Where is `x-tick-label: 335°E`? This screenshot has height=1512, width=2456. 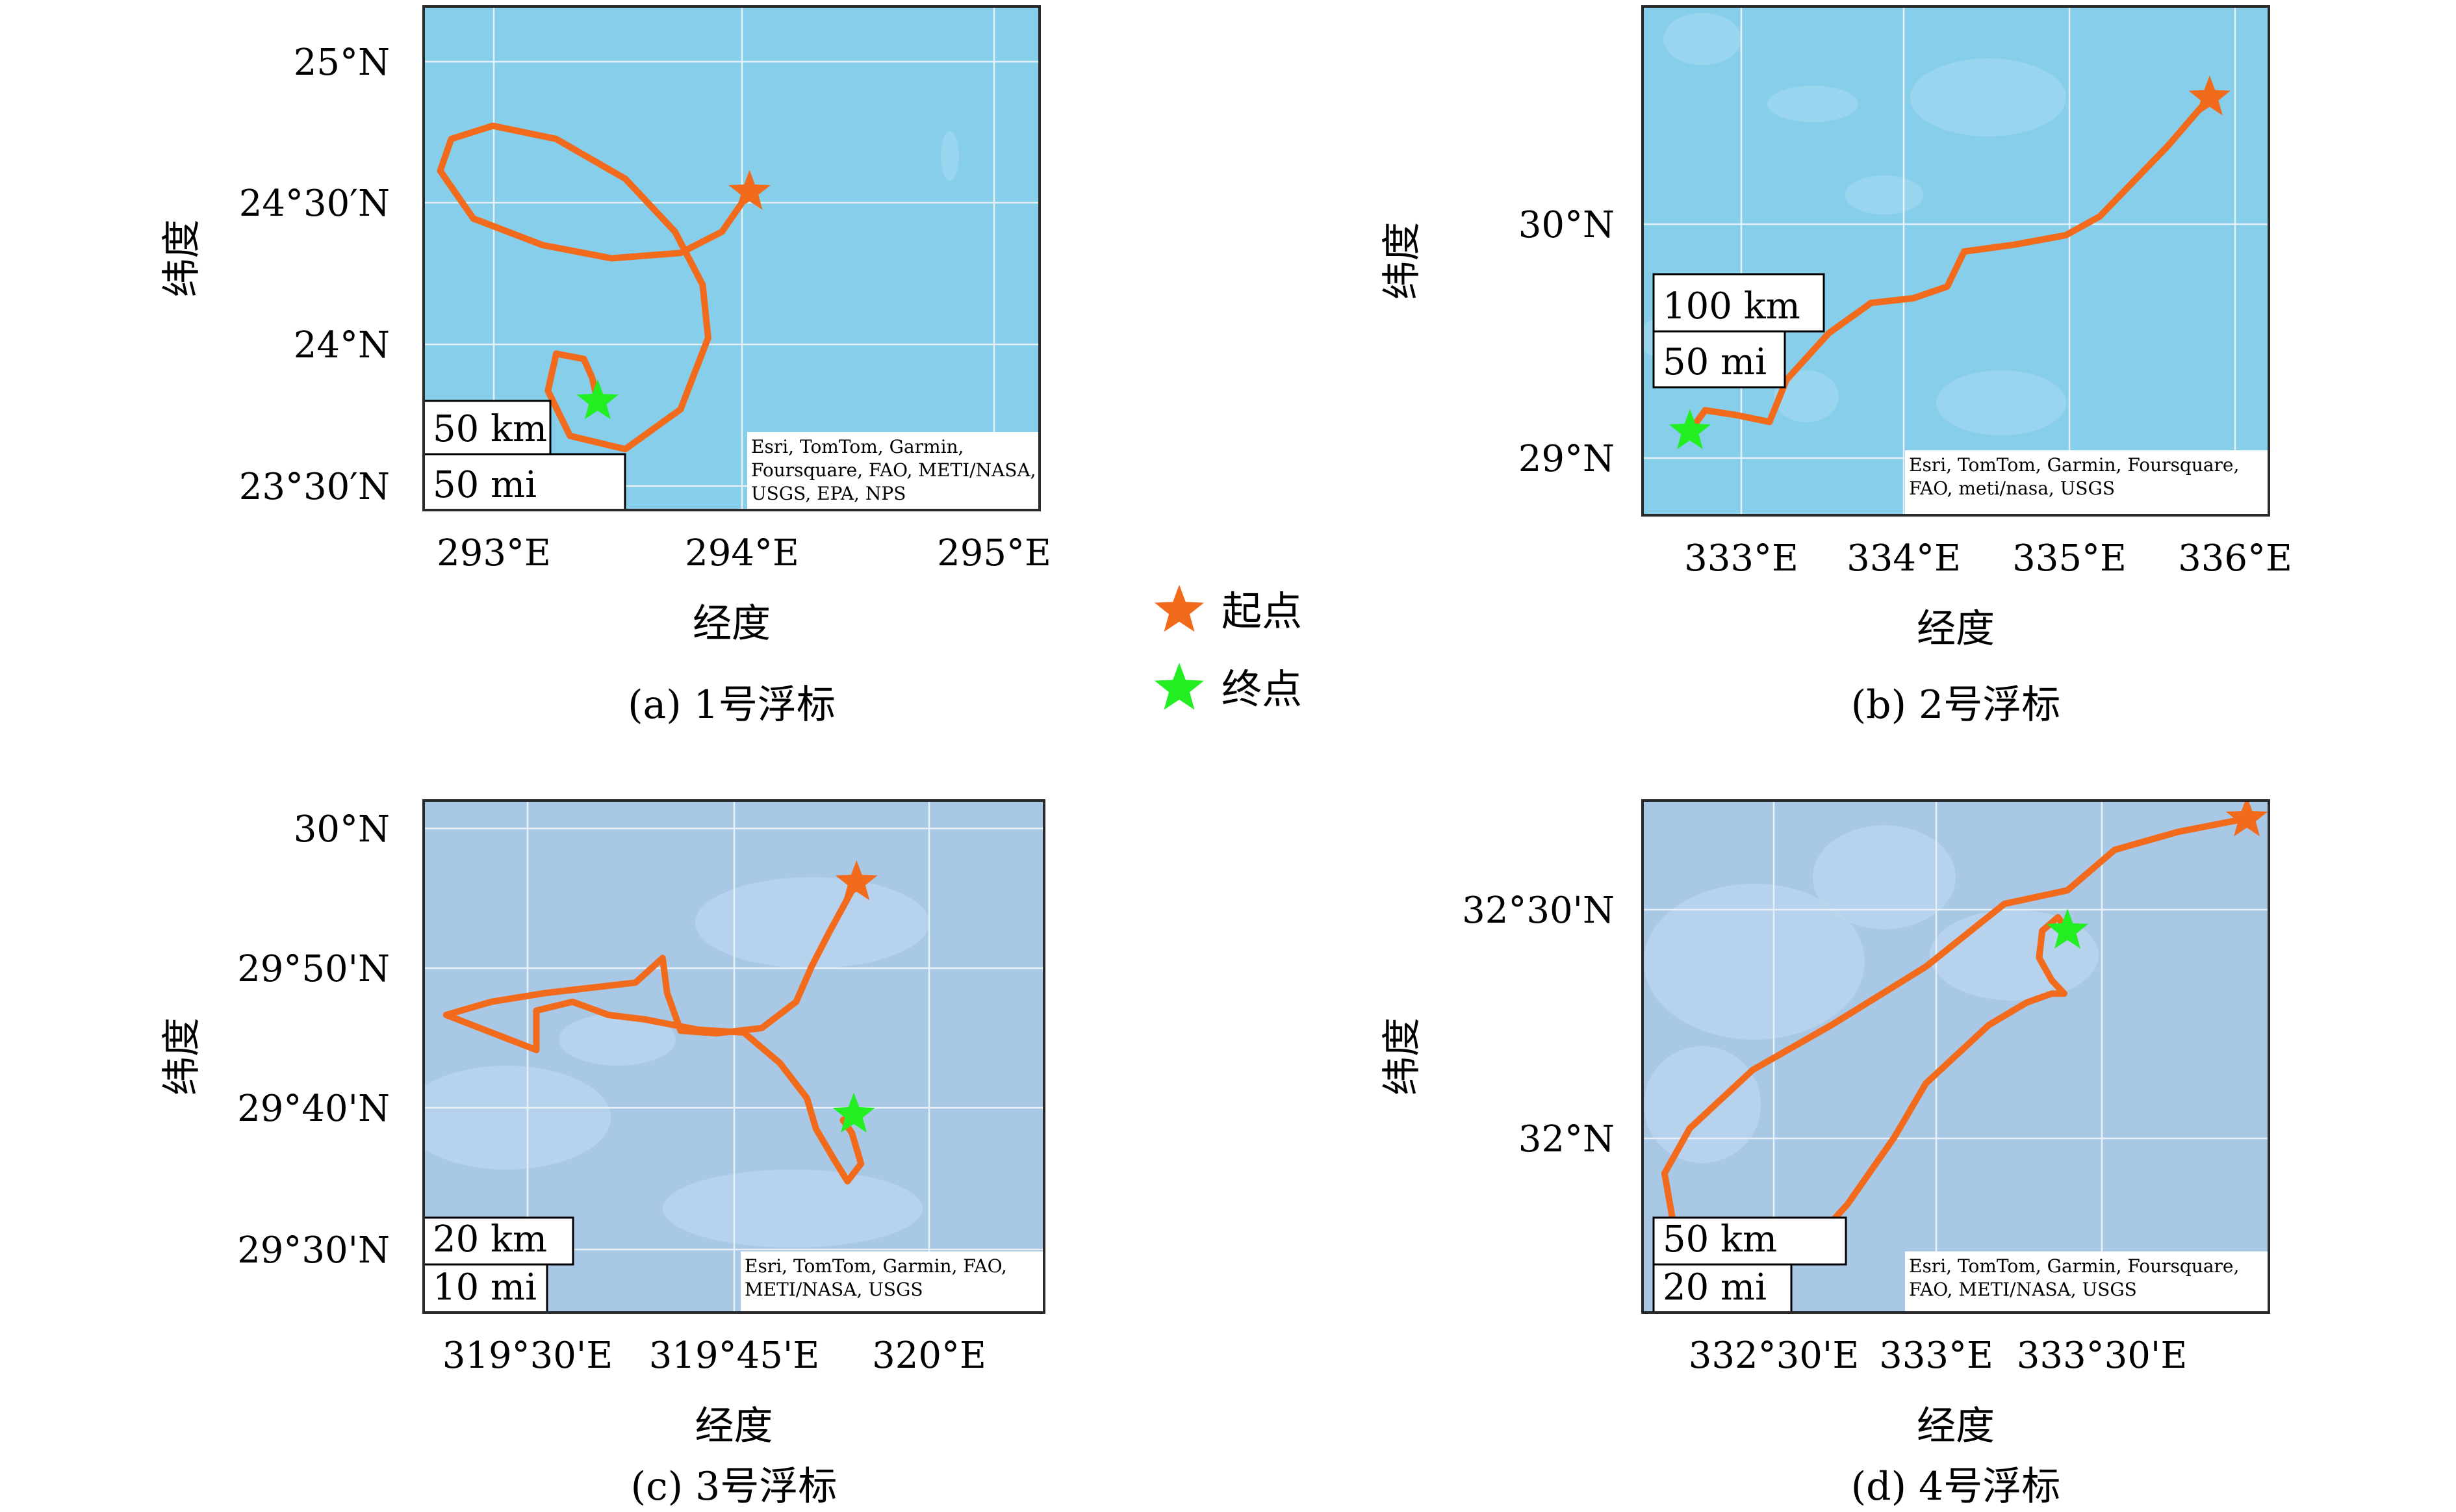
x-tick-label: 335°E is located at coordinates (2069, 558).